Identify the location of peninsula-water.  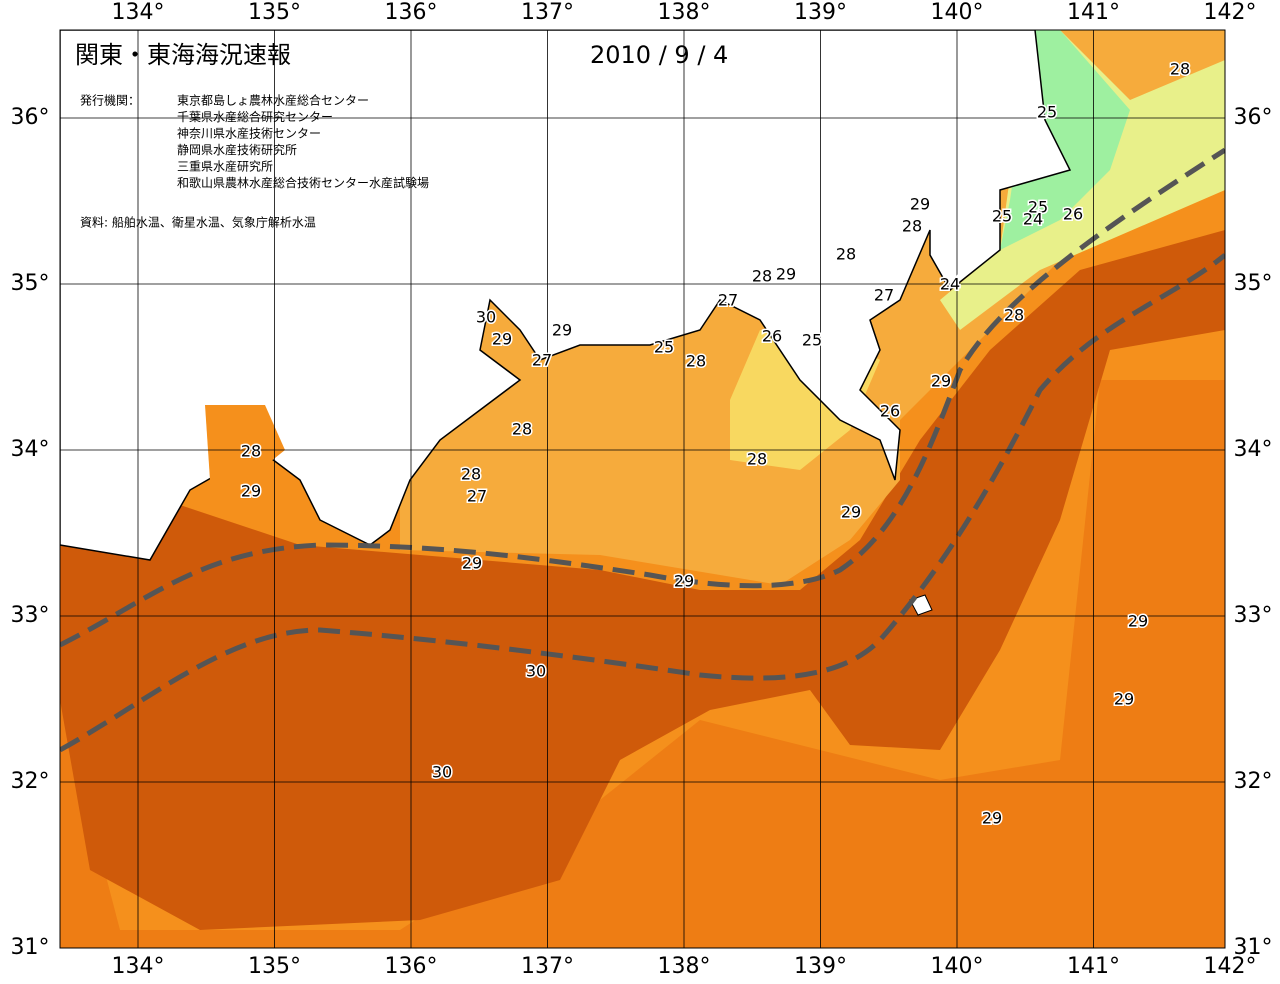
(245, 442).